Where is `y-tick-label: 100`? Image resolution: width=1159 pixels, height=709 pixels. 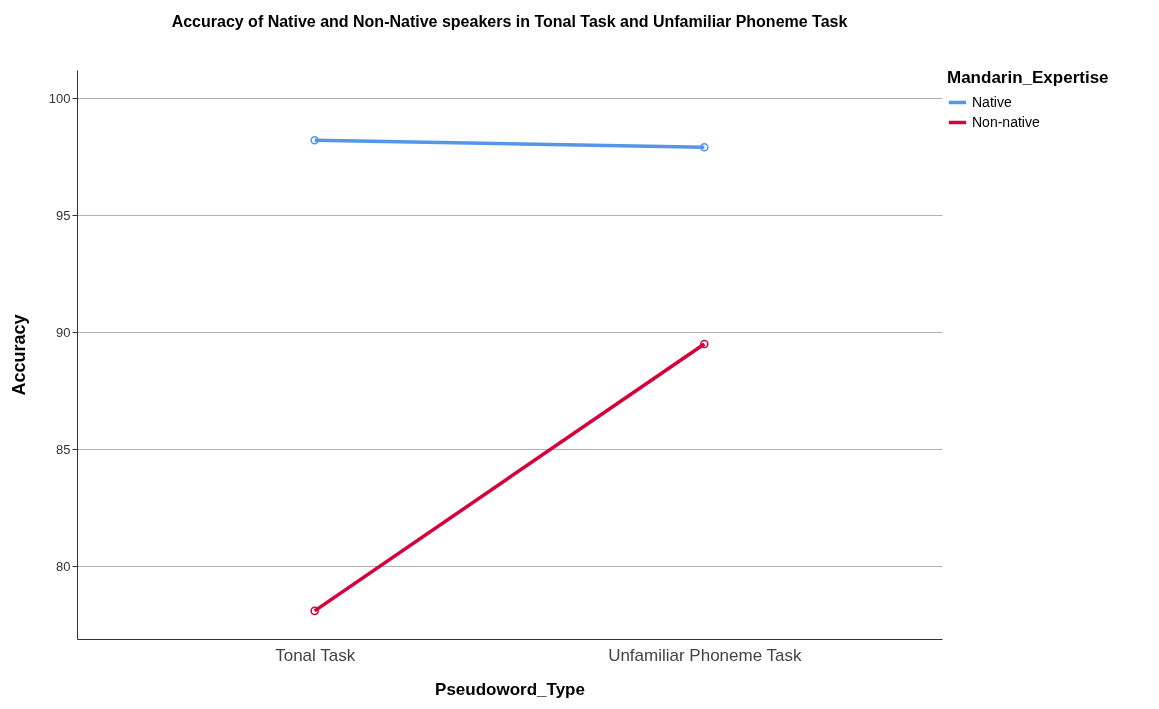
y-tick-label: 100 is located at coordinates (59, 98).